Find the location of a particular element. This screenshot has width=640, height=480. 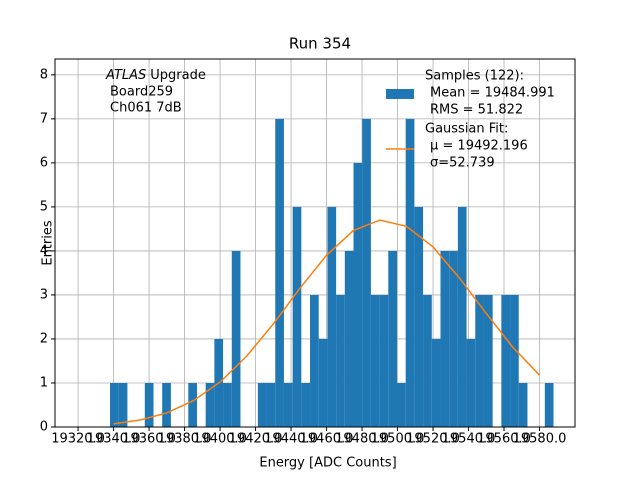

chart-title: Run 354 is located at coordinates (320, 44).